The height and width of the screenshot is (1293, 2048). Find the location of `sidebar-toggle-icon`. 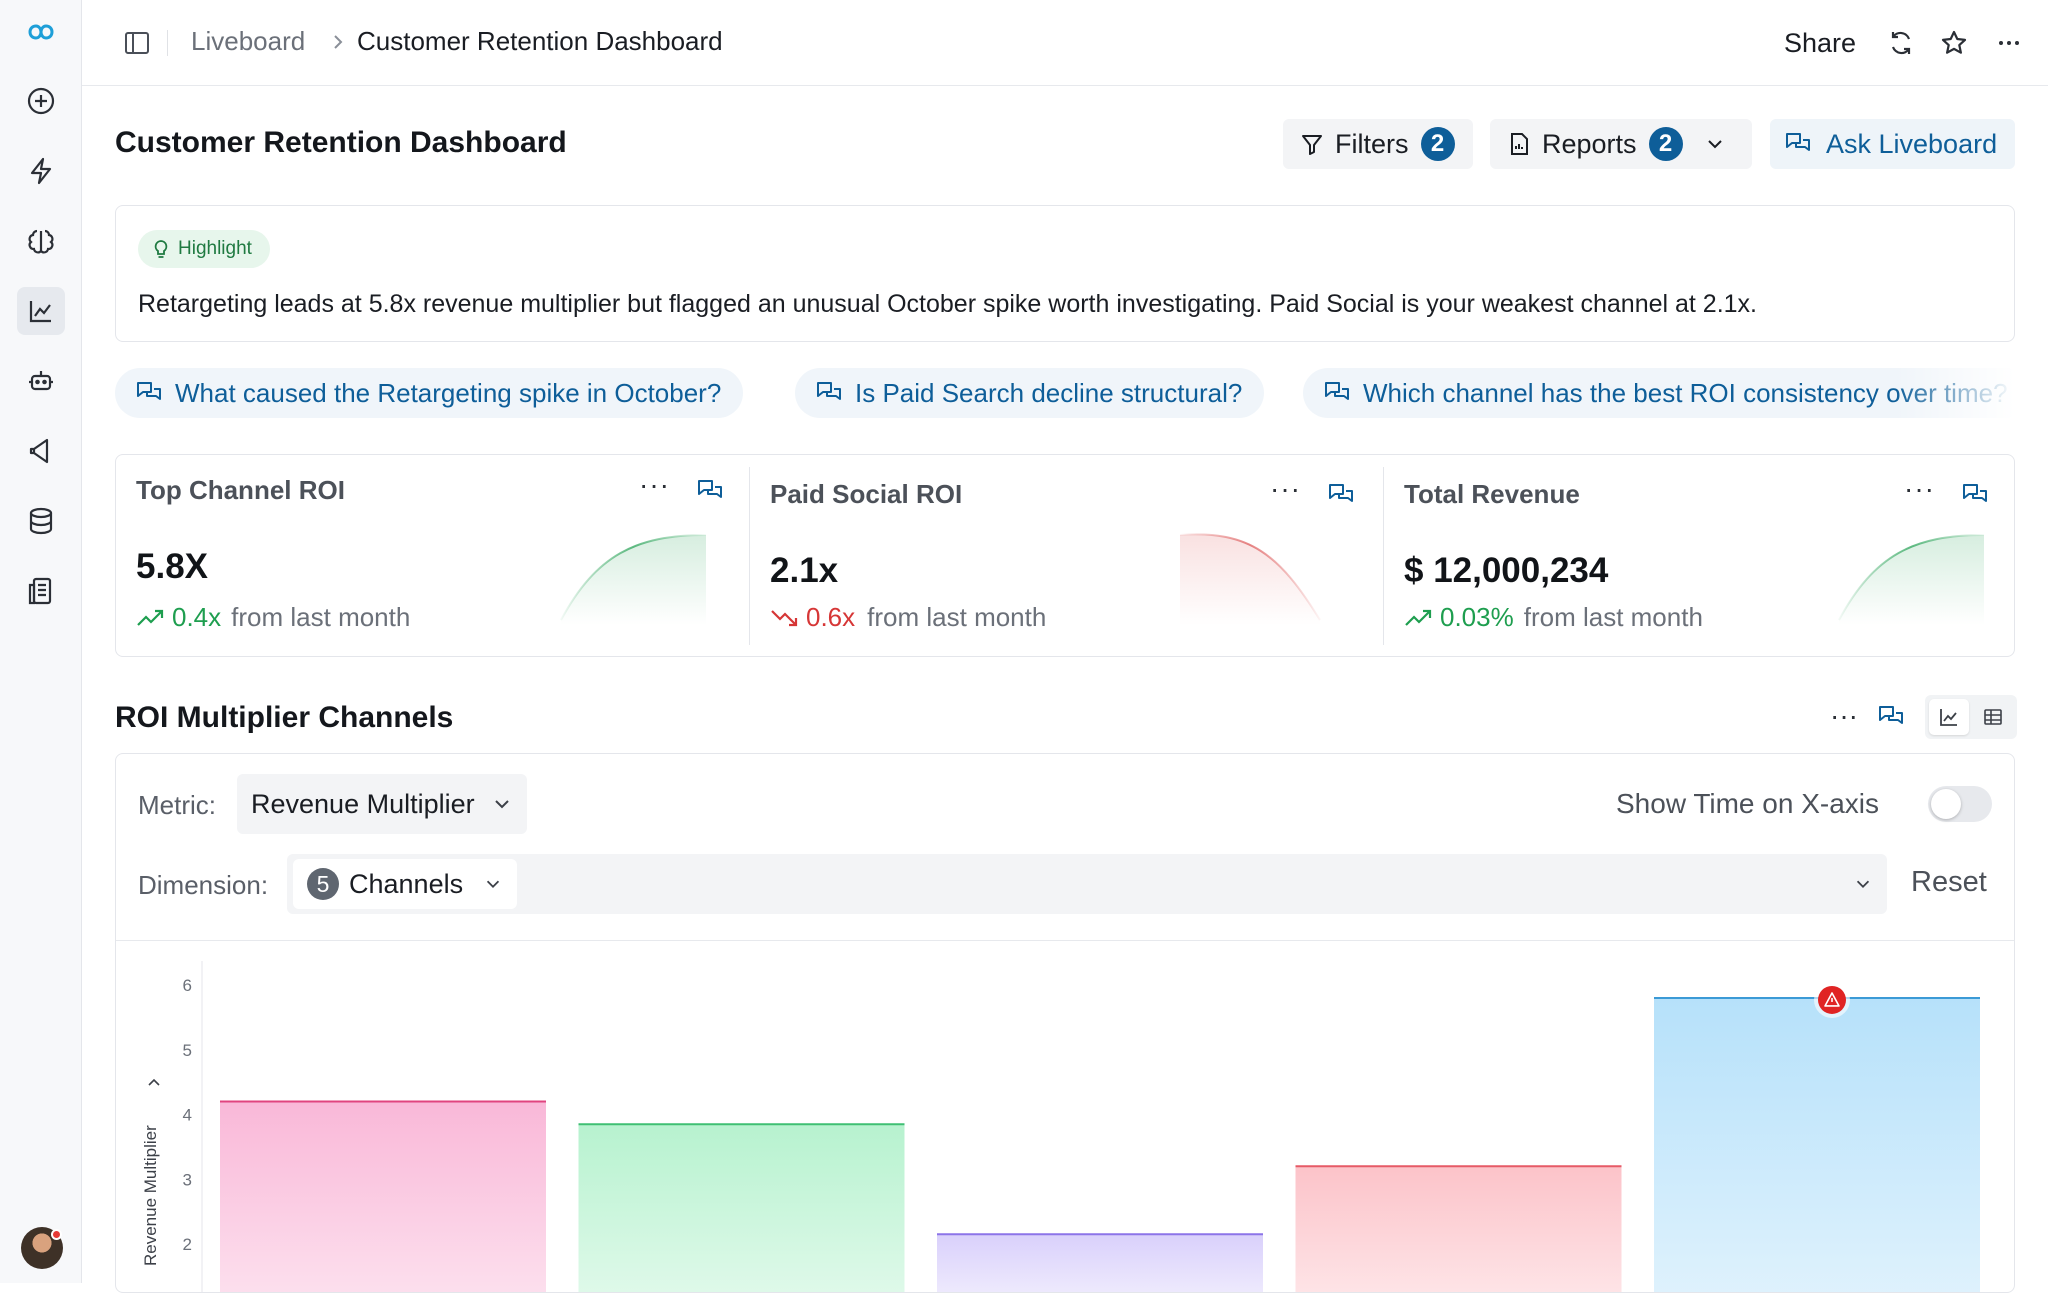

sidebar-toggle-icon is located at coordinates (137, 43).